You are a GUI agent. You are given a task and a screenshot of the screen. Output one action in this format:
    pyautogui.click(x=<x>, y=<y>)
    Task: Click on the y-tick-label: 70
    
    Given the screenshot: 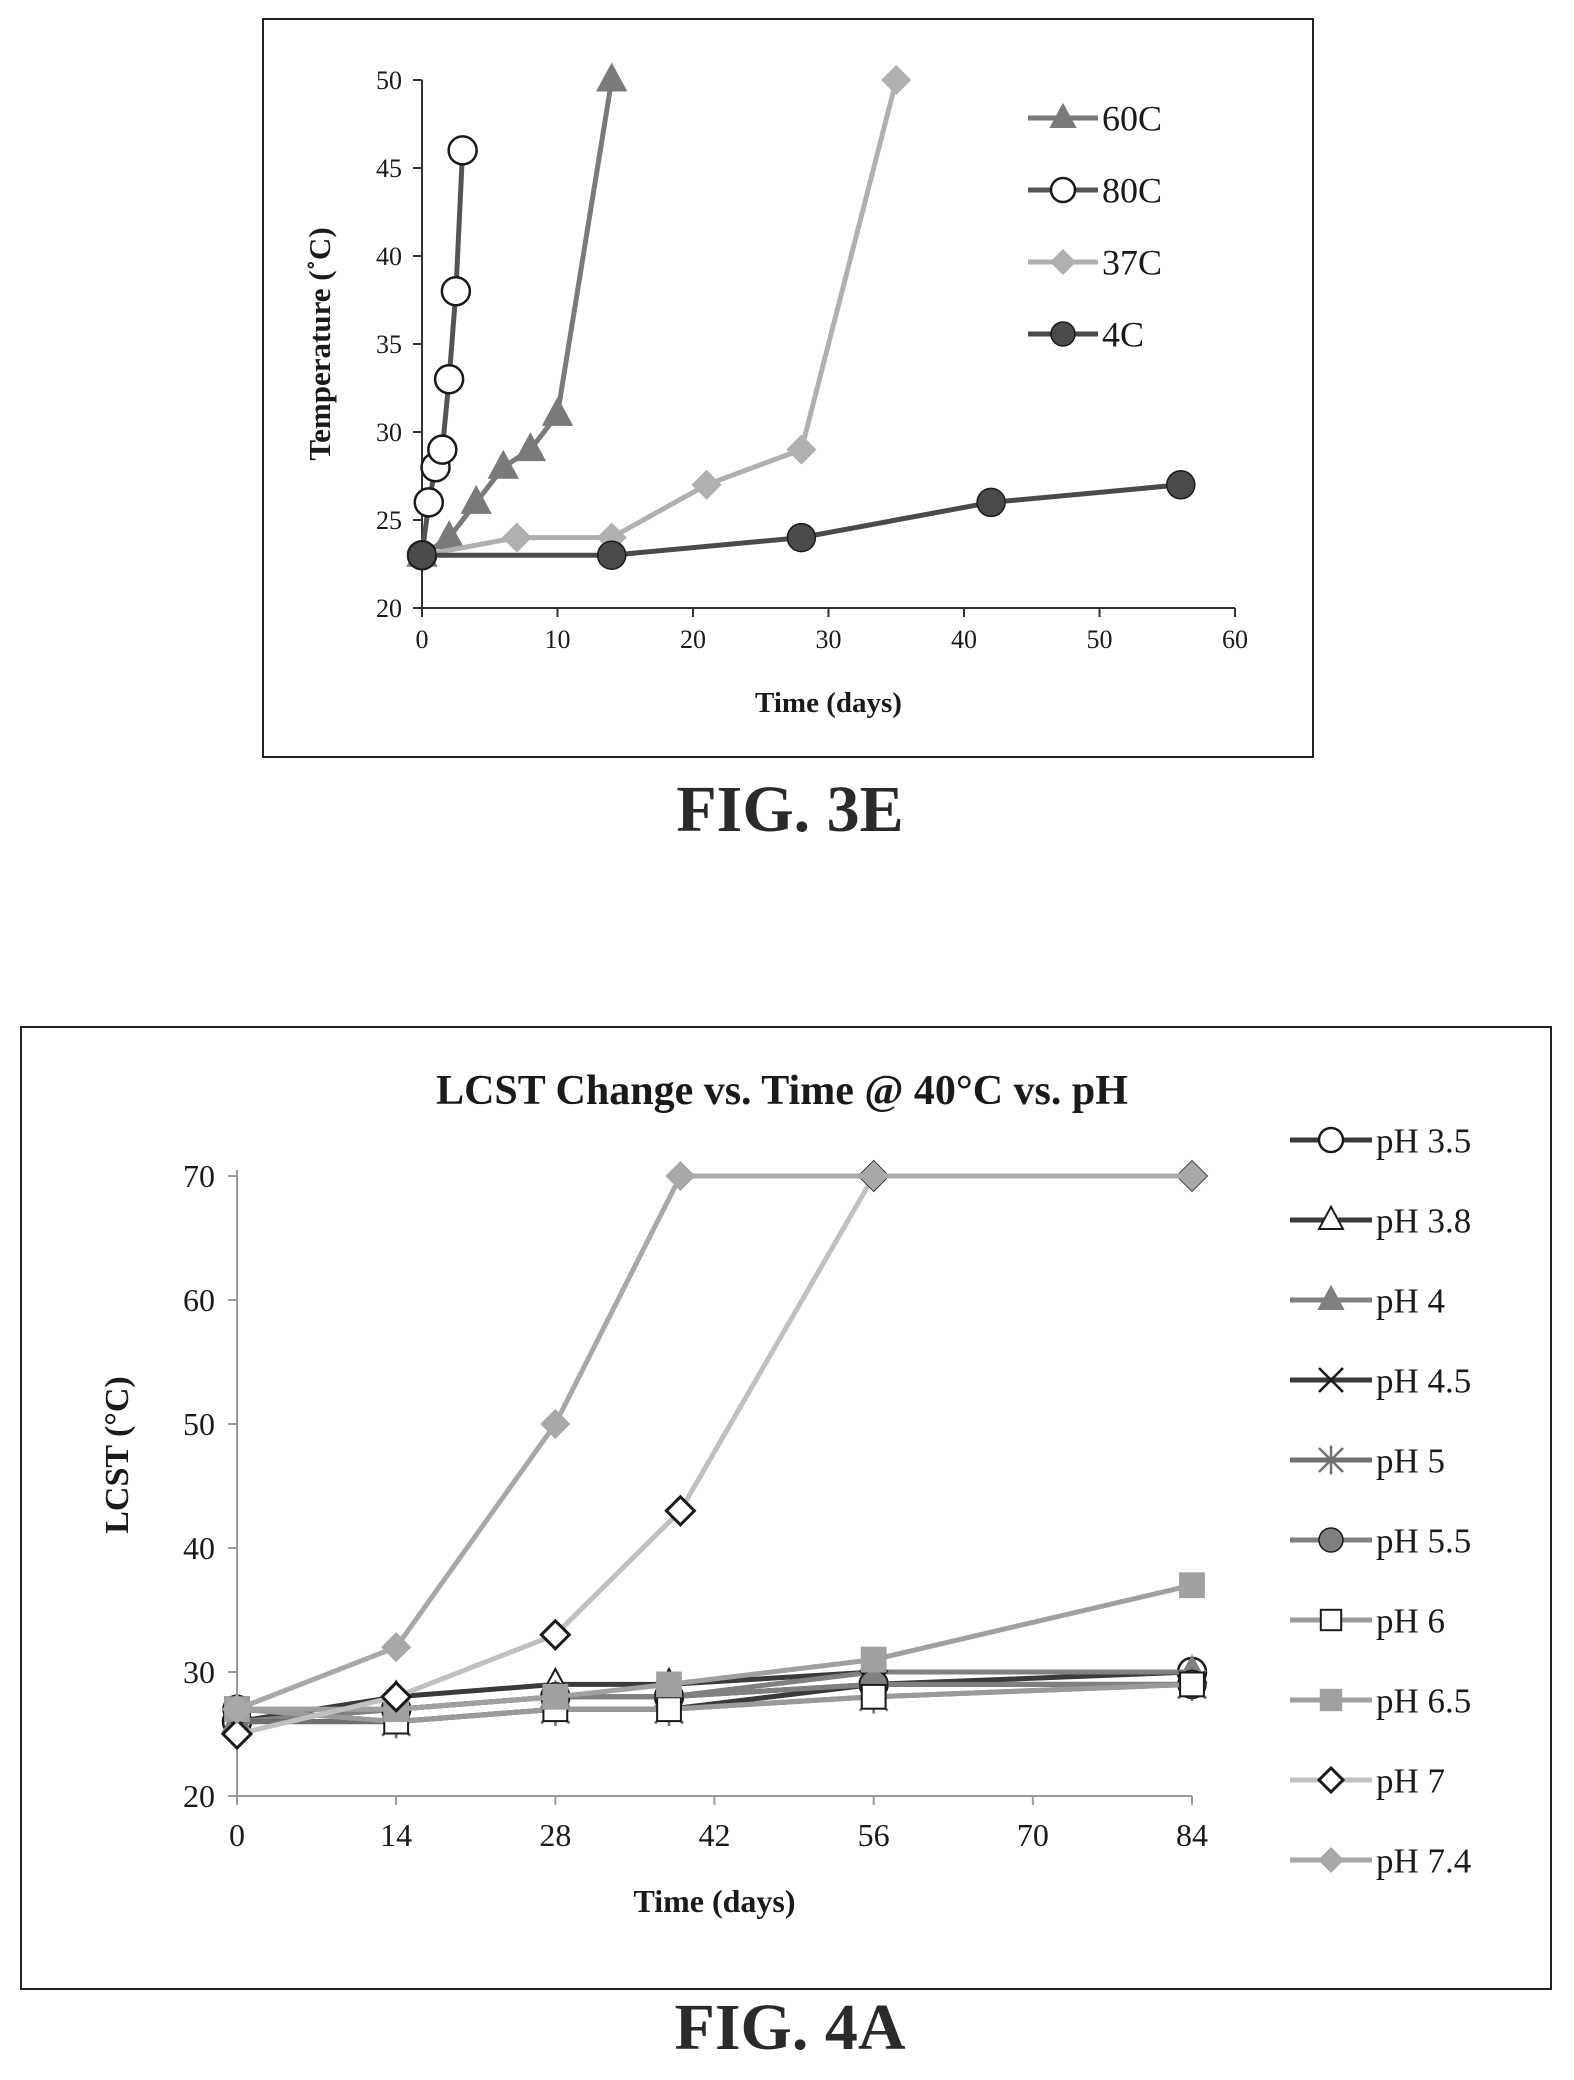 What is the action you would take?
    pyautogui.click(x=199, y=1176)
    